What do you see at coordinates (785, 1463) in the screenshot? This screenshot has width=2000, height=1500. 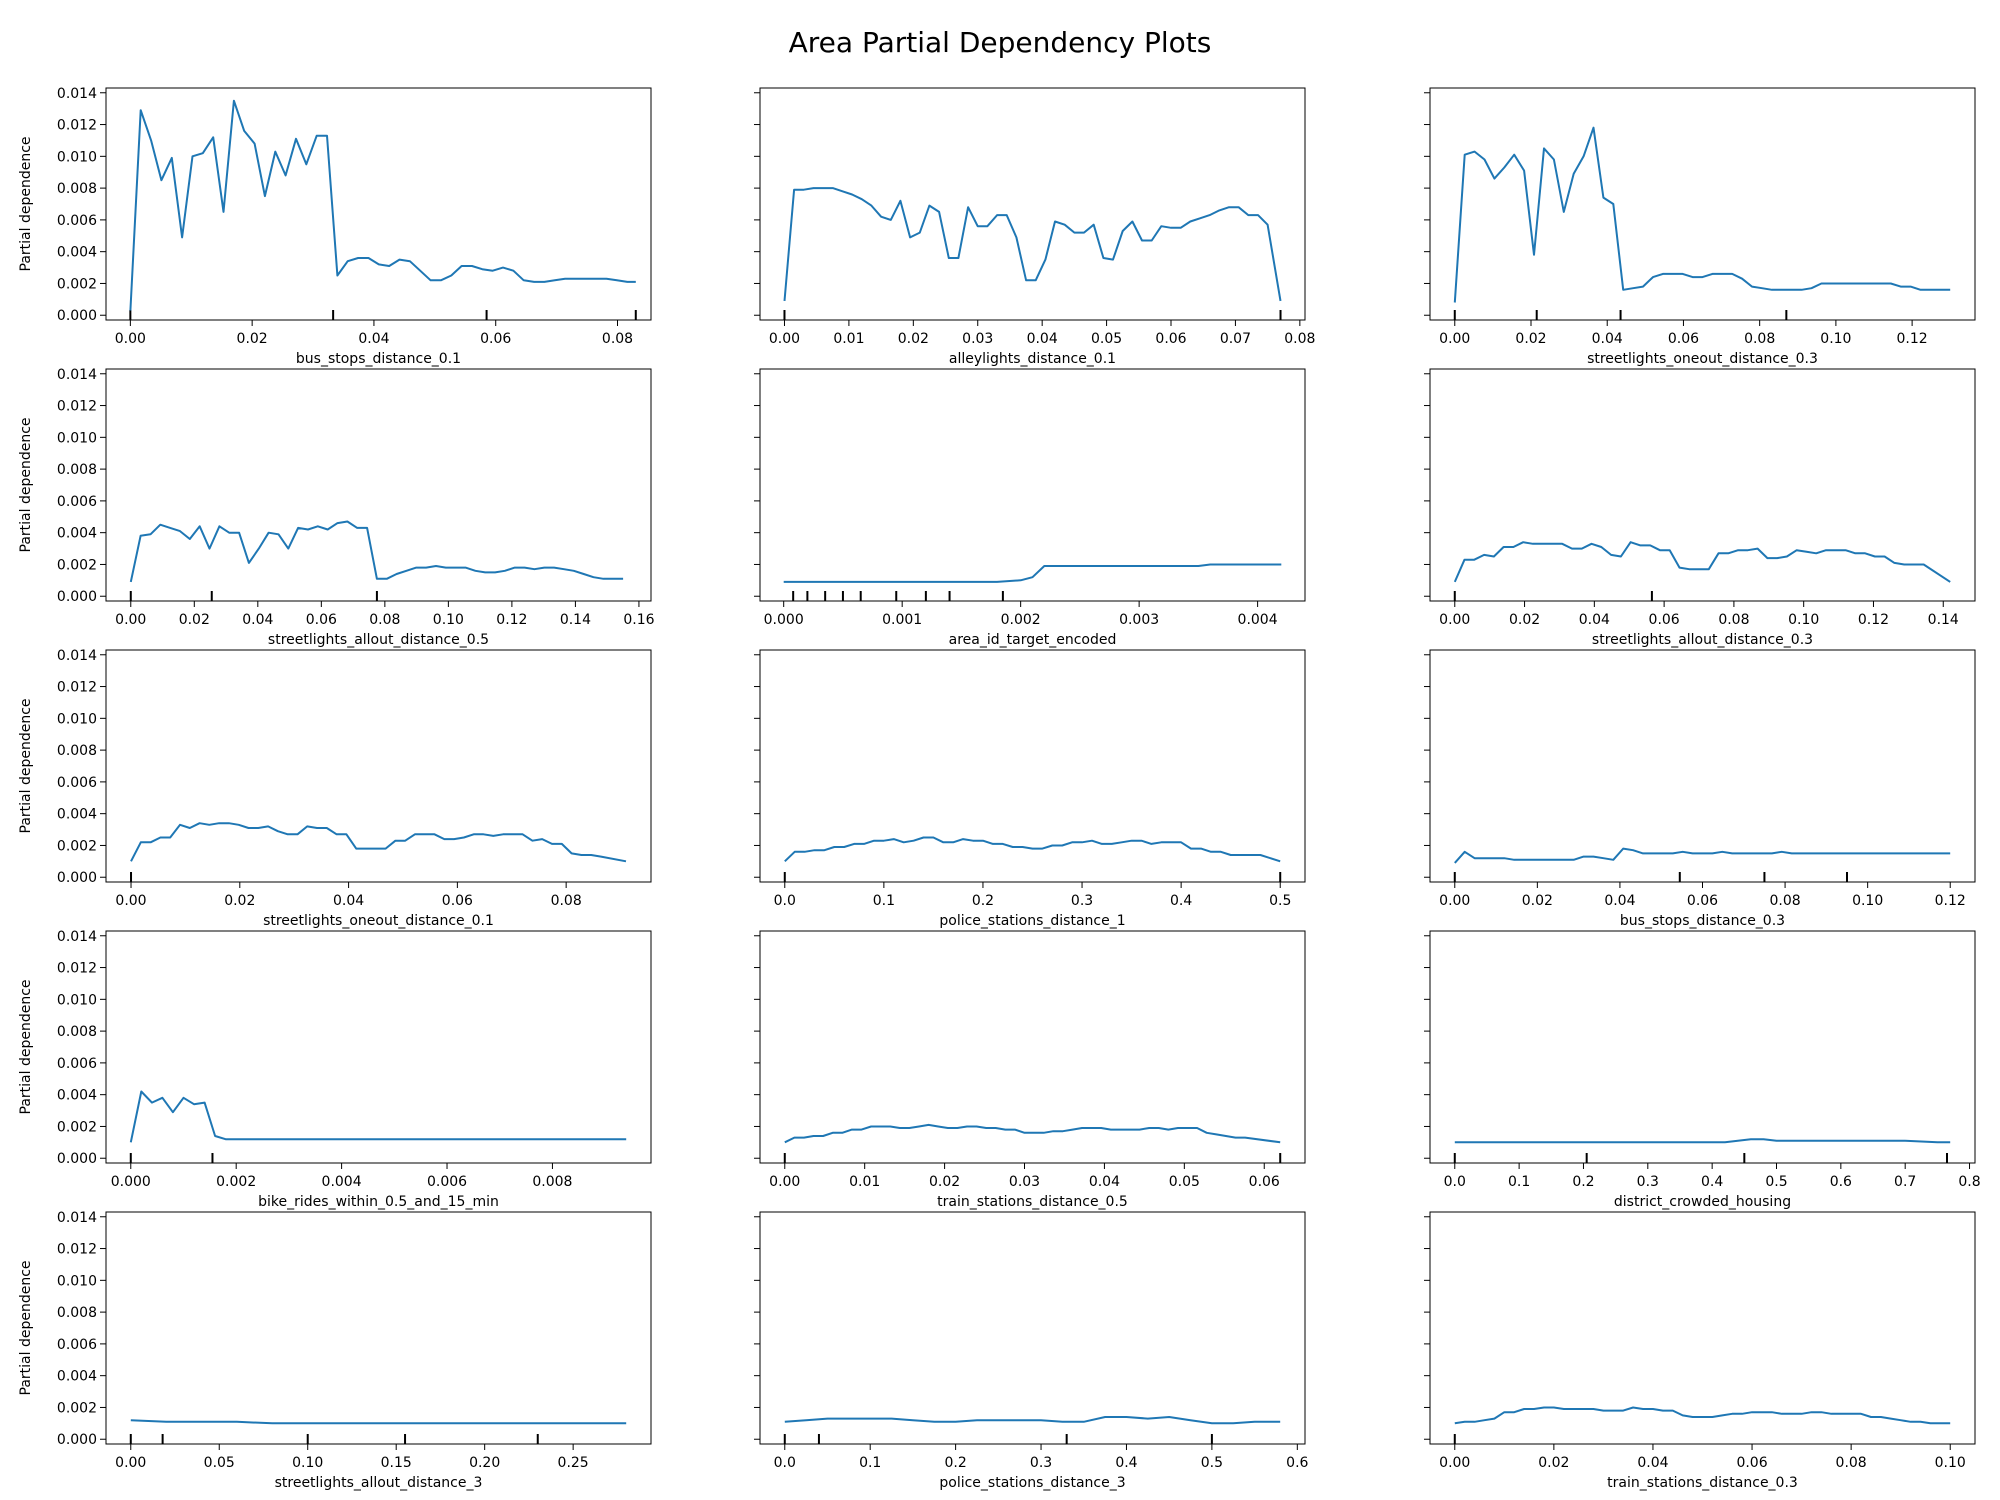 I see `x-tick-label: 0.0` at bounding box center [785, 1463].